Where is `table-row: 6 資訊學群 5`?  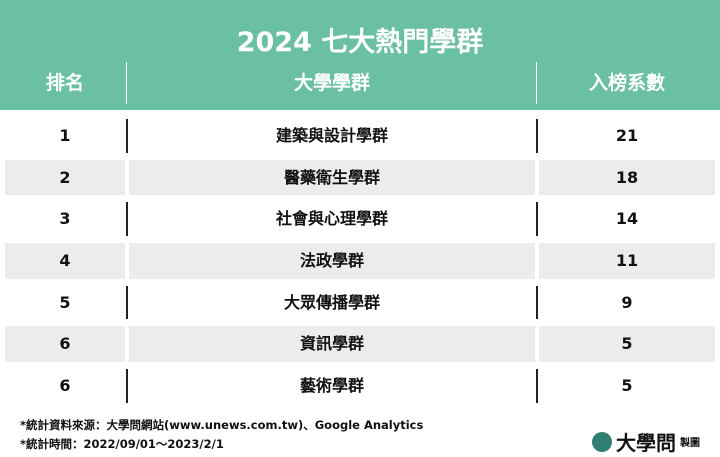
table-row: 6 資訊學群 5 is located at coordinates (360, 344).